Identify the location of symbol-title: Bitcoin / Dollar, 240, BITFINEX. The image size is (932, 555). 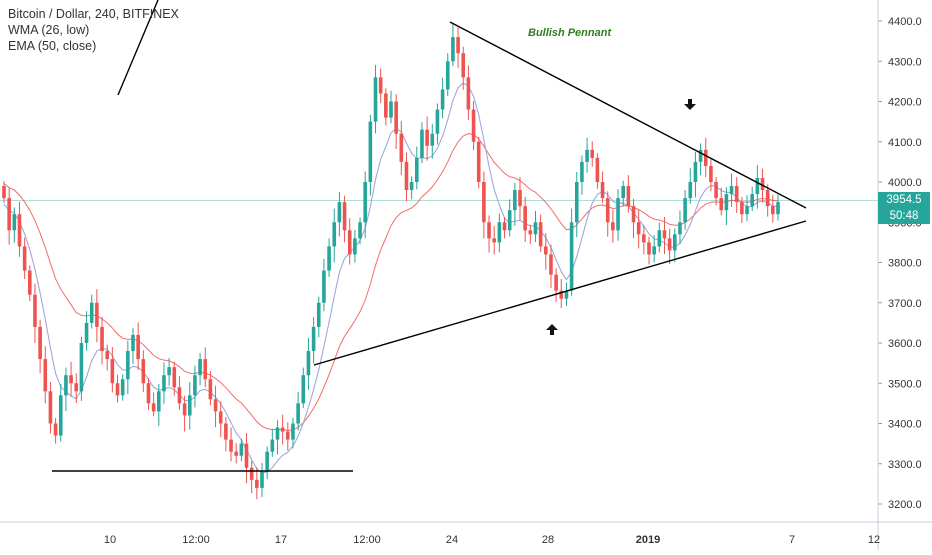
(93, 14).